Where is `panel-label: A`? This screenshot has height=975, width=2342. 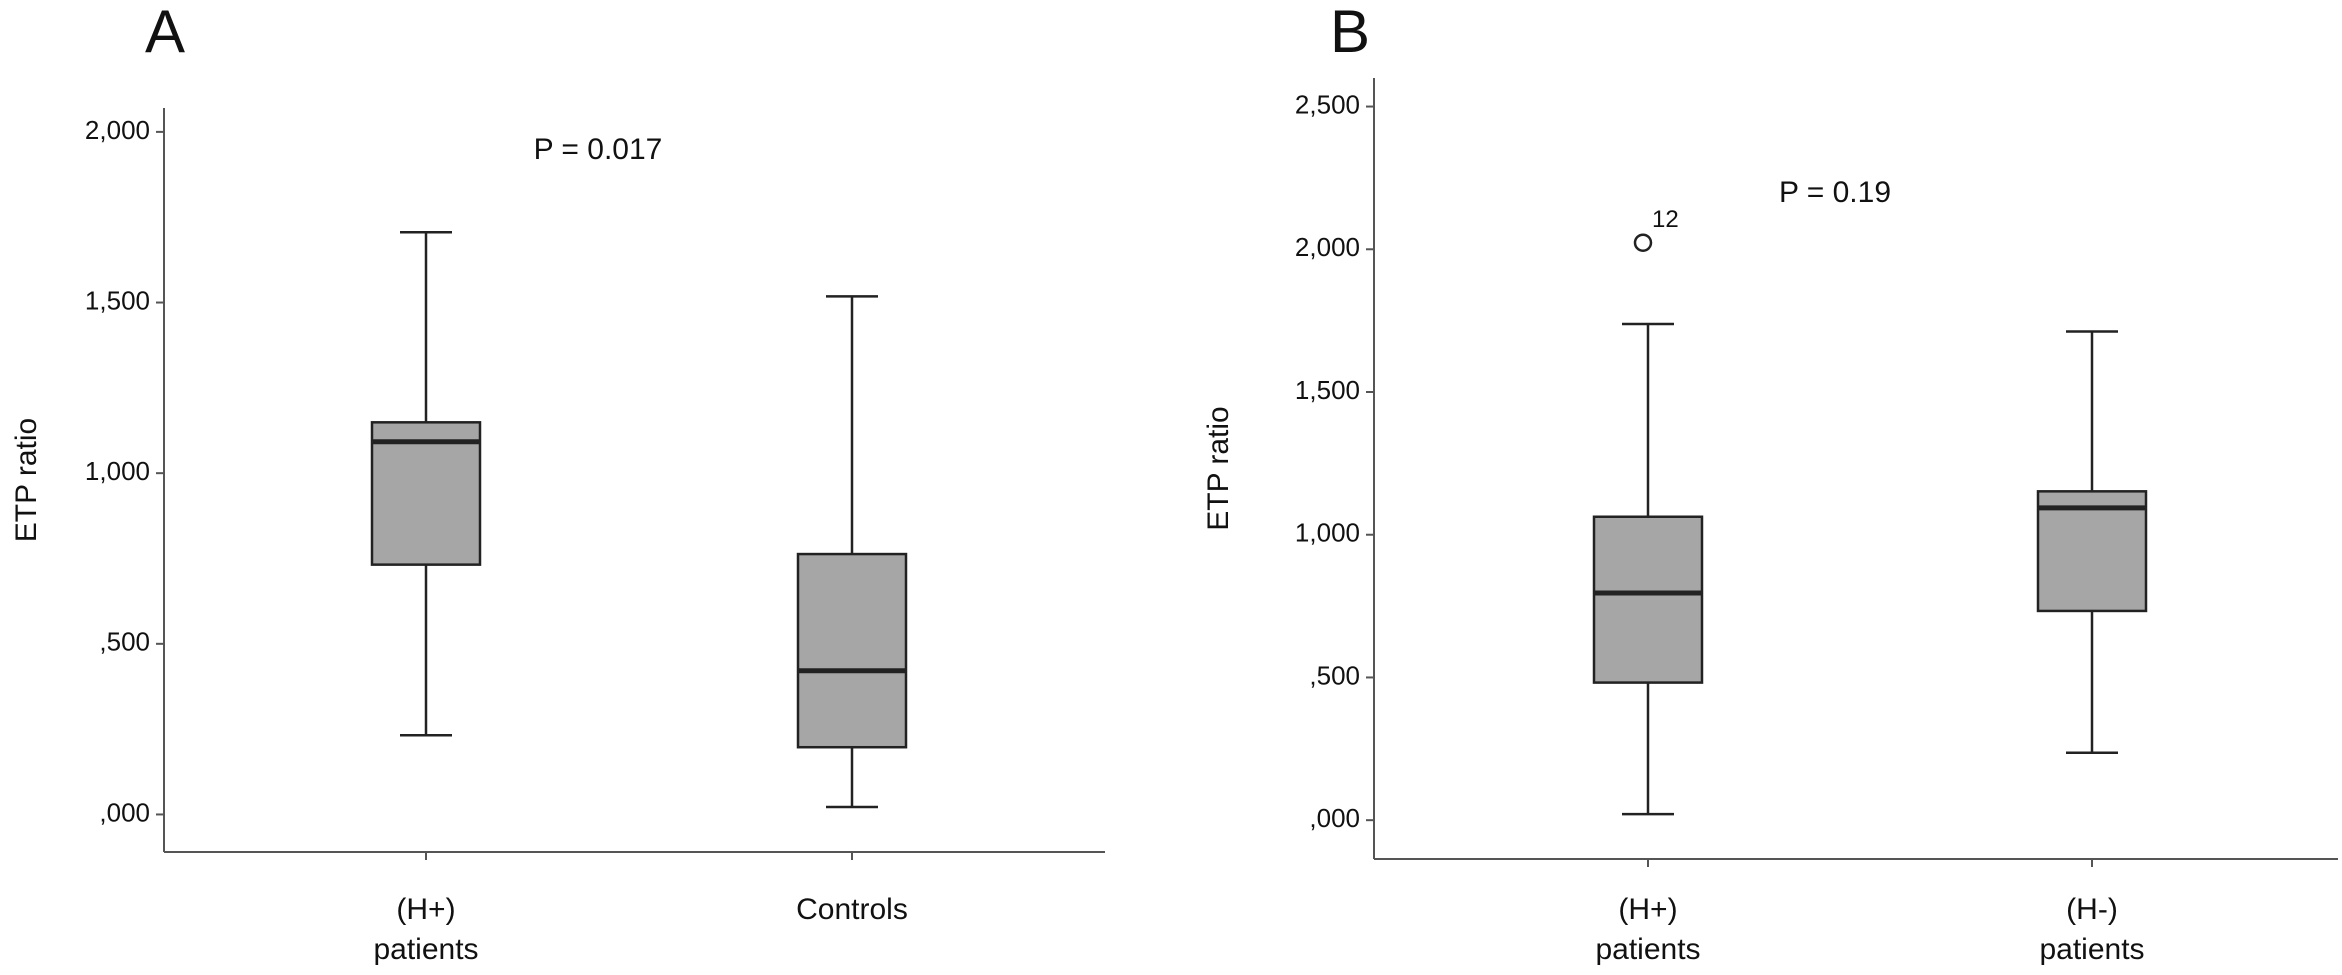 panel-label: A is located at coordinates (165, 32).